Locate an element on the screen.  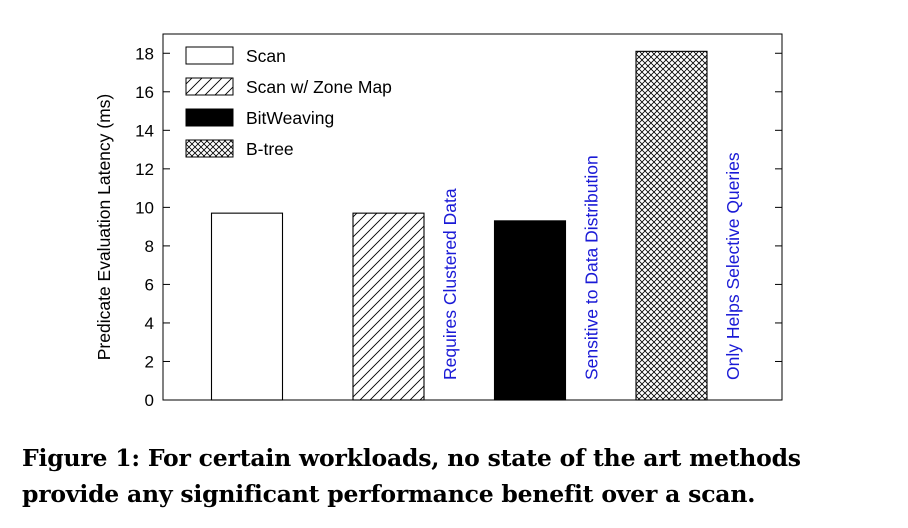
annotation-label: Requires Clustered Data is located at coordinates (450, 284).